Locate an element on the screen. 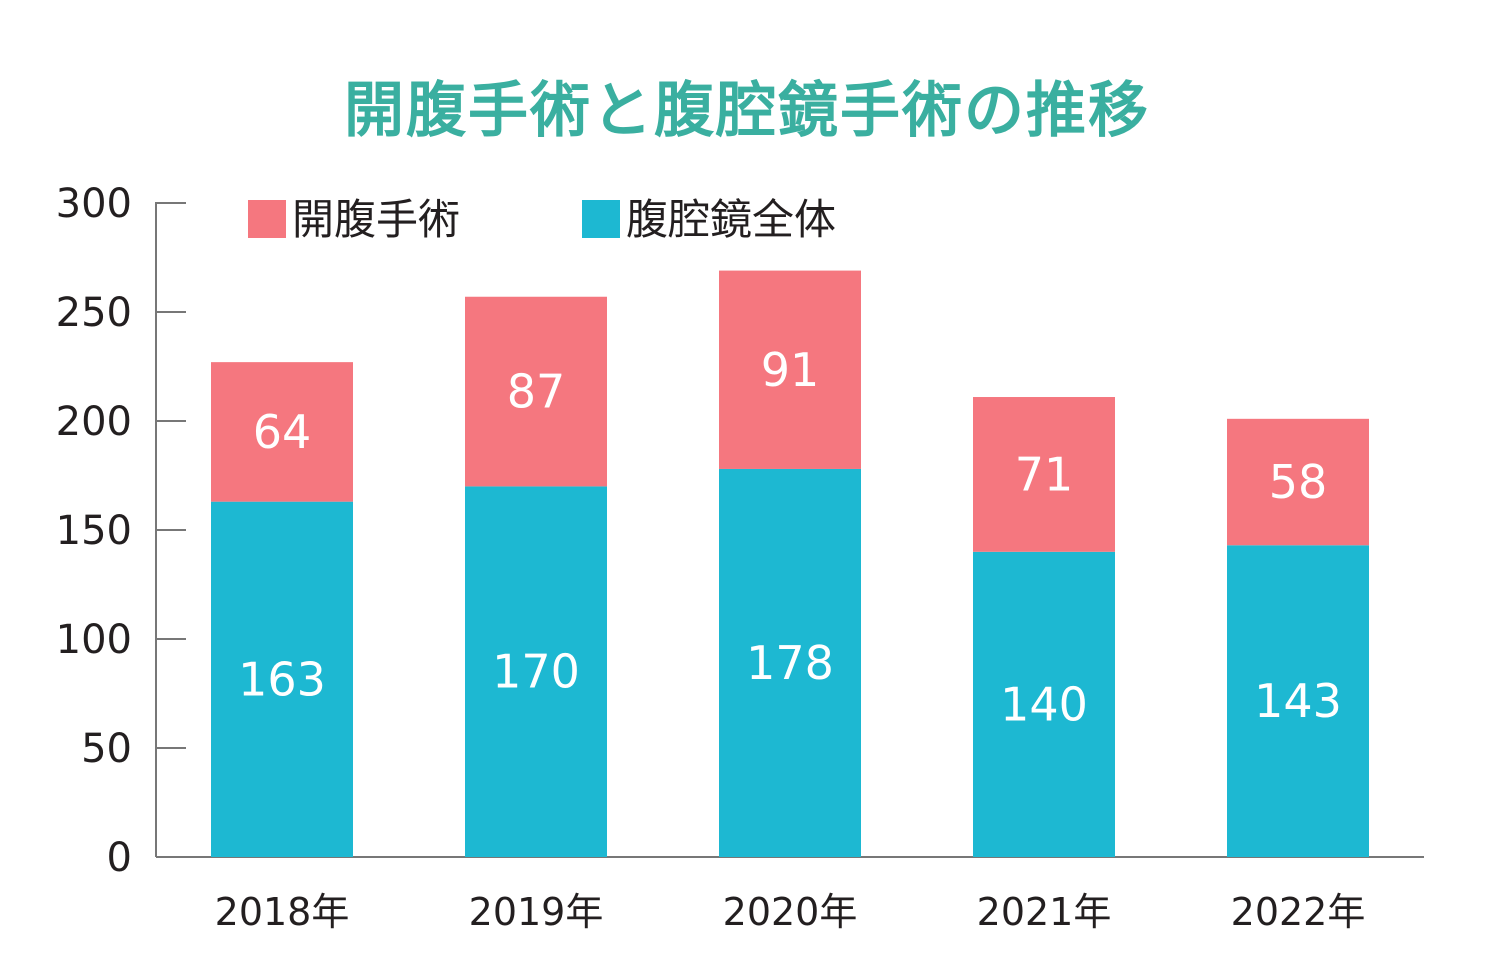 The height and width of the screenshot is (957, 1494). x-tick-label: 2019年 is located at coordinates (536, 912).